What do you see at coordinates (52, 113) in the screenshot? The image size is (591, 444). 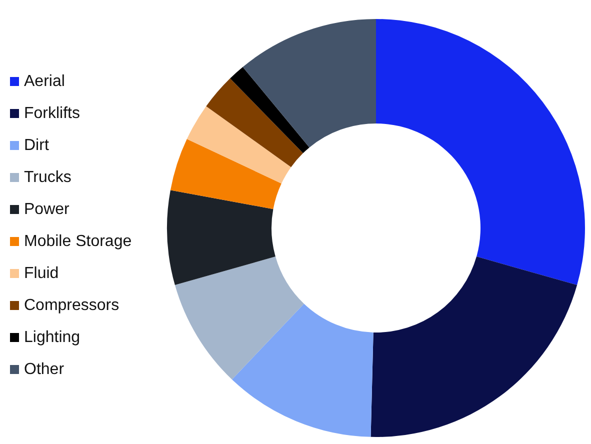 I see `legend-label: Forklifts` at bounding box center [52, 113].